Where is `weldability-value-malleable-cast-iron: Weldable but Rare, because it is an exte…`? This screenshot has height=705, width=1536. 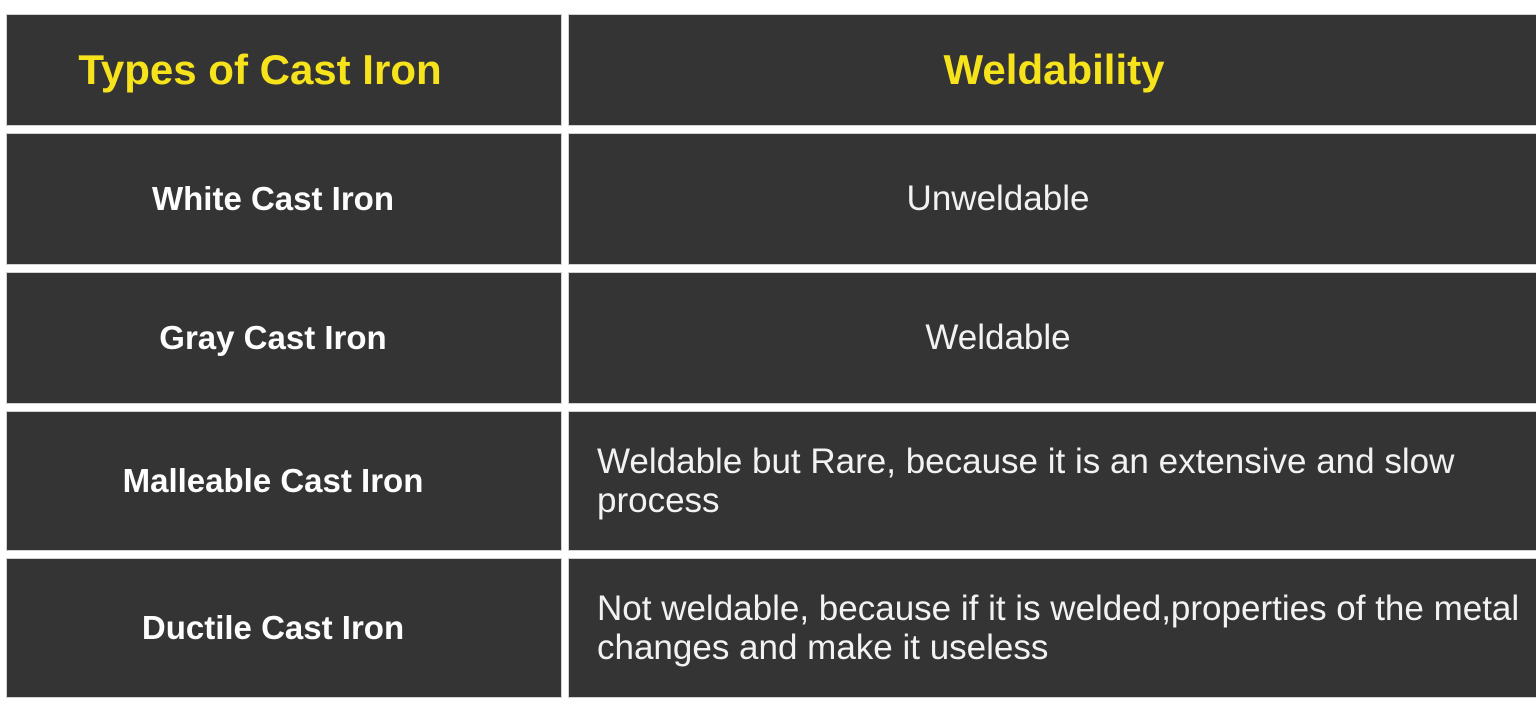 weldability-value-malleable-cast-iron: Weldable but Rare, because it is an exte… is located at coordinates (1026, 480).